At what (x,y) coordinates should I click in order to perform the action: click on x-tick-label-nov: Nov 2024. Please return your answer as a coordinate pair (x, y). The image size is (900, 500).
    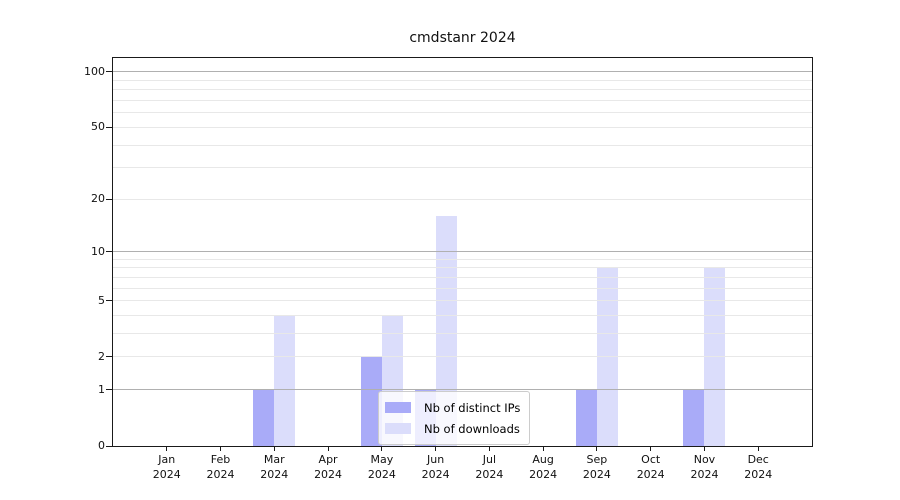
    Looking at the image, I should click on (704, 467).